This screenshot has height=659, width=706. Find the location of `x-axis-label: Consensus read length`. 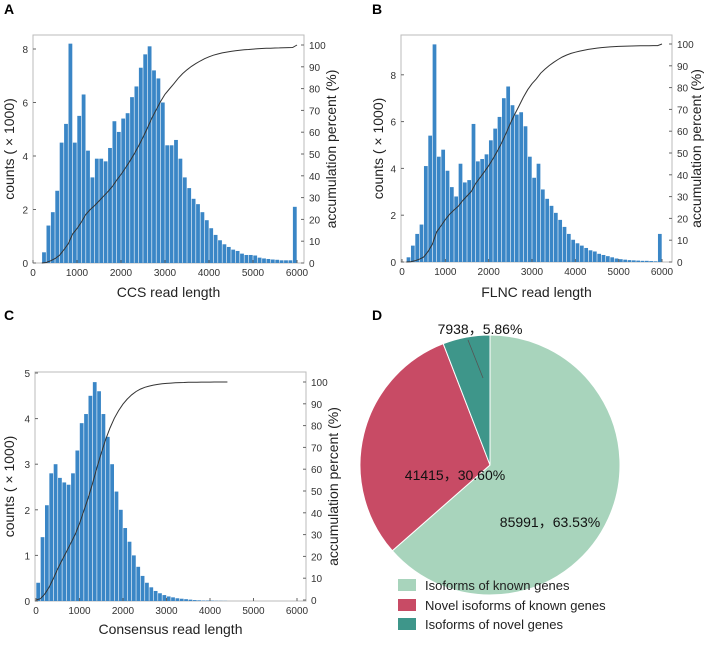

x-axis-label: Consensus read length is located at coordinates (171, 629).